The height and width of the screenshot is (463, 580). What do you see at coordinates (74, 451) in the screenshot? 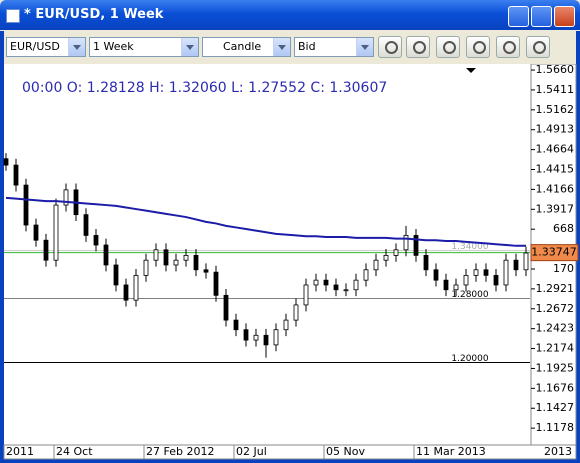
I see `x-tick-label: 24 Oct` at bounding box center [74, 451].